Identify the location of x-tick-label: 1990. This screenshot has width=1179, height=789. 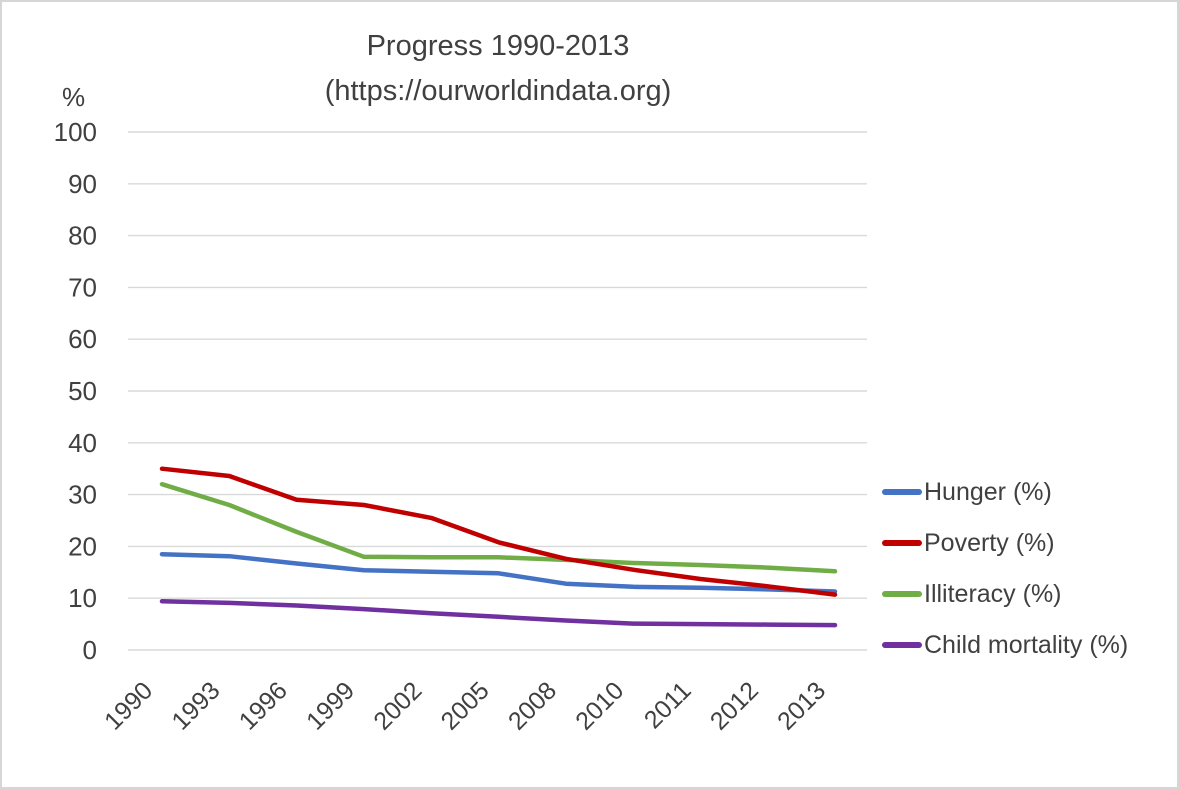
(128, 705).